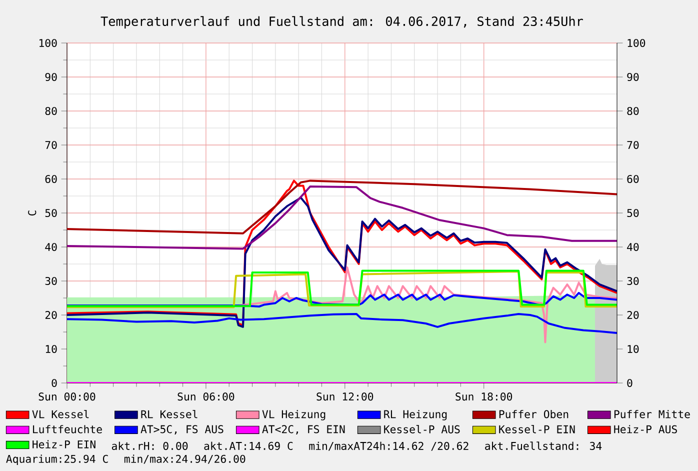  What do you see at coordinates (415, 415) in the screenshot?
I see `legend-label: RL Heizung` at bounding box center [415, 415].